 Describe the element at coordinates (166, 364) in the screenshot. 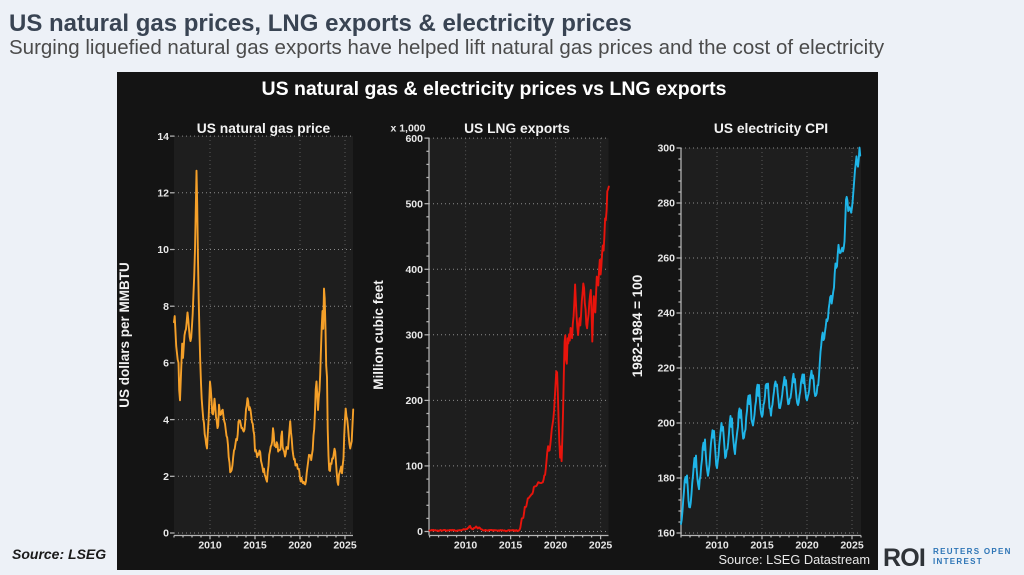

I see `svg-text: 6` at that location.